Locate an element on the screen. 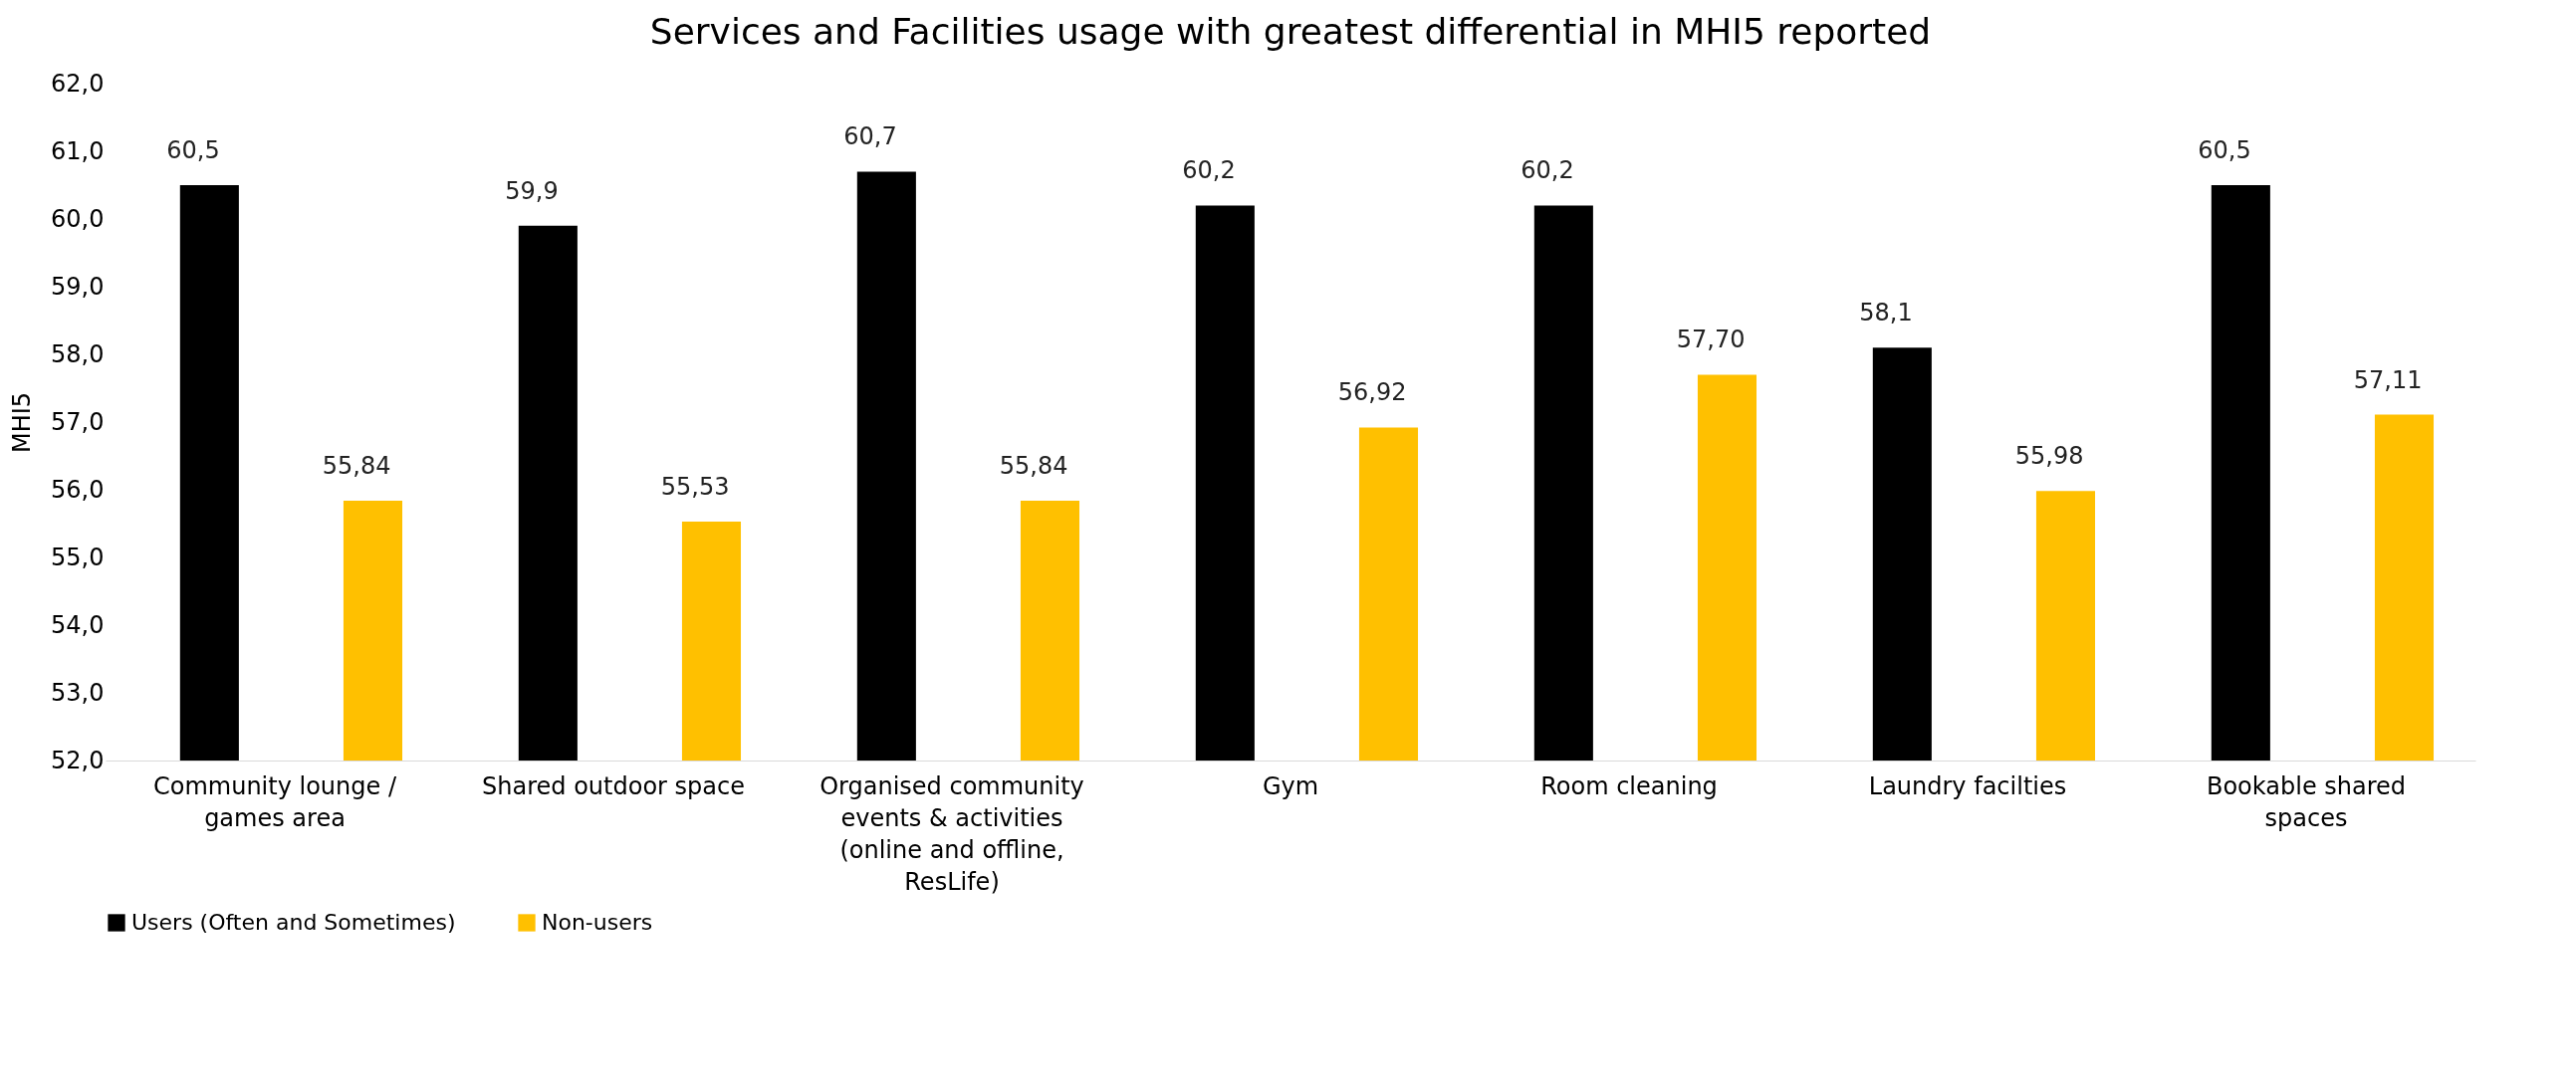 This screenshot has width=2576, height=1091. data-label: 56,92 is located at coordinates (1372, 392).